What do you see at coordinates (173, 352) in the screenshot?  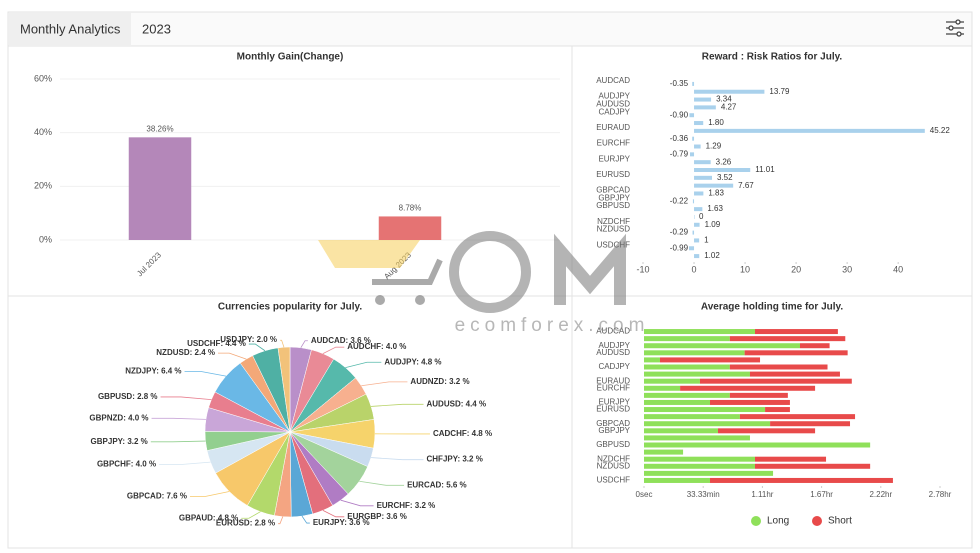 I see `slice-name: NZDUSD` at bounding box center [173, 352].